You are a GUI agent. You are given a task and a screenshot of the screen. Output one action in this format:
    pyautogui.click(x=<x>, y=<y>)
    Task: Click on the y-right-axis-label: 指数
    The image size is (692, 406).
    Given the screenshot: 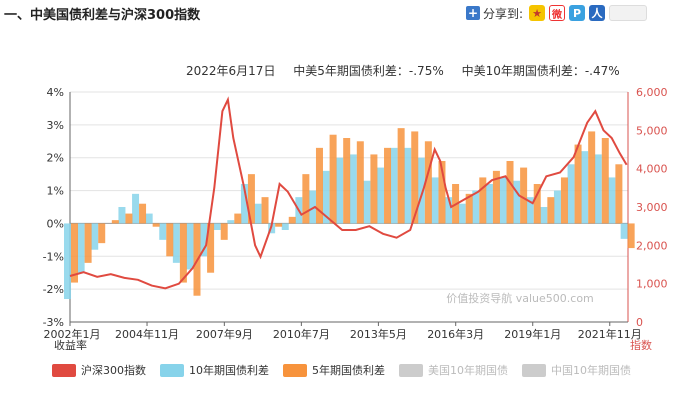 What is the action you would take?
    pyautogui.click(x=641, y=344)
    